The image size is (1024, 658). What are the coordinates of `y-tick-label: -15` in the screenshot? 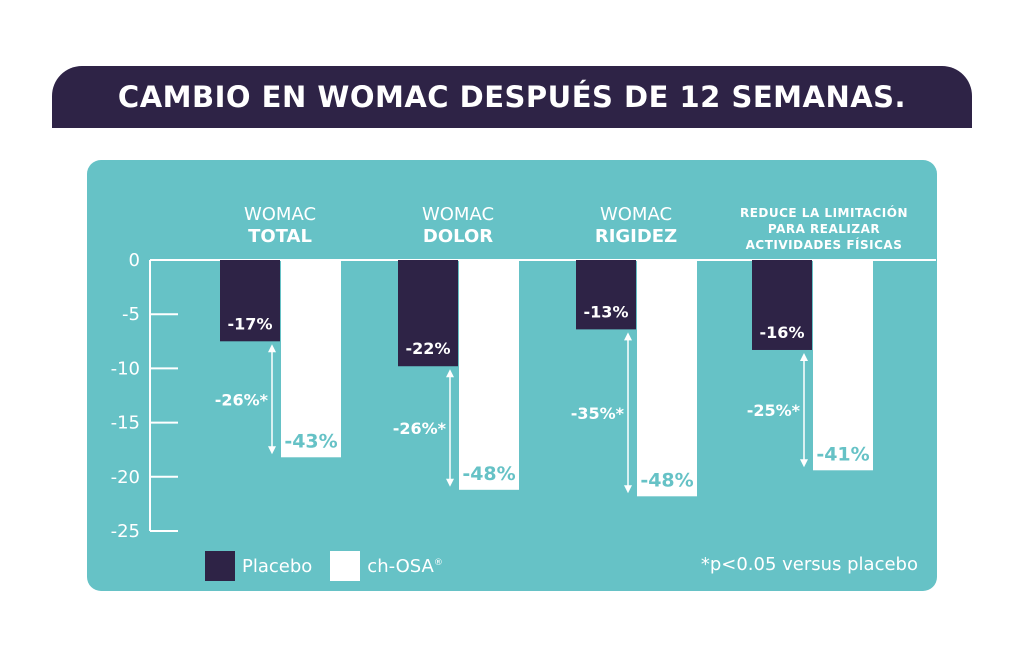 It's located at (125, 423).